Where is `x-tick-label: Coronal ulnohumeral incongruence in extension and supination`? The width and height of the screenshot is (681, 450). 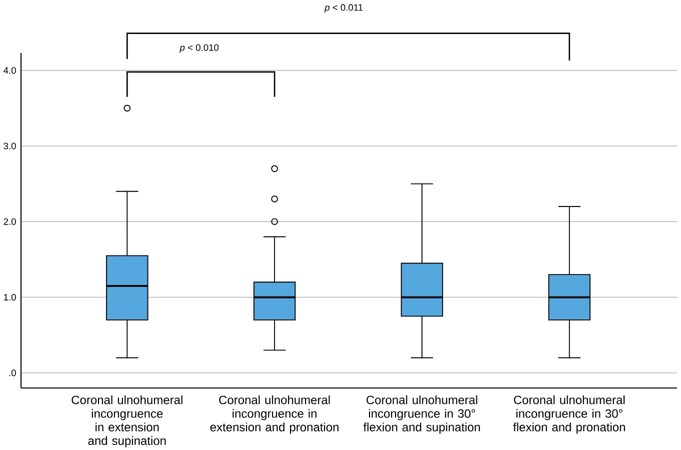
x-tick-label: Coronal ulnohumeral incongruence in extension and supination is located at coordinates (127, 421).